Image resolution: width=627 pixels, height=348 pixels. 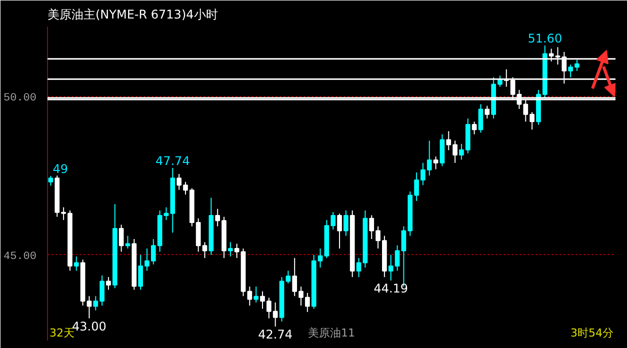 I want to click on annotation: 47.74, so click(x=172, y=161).